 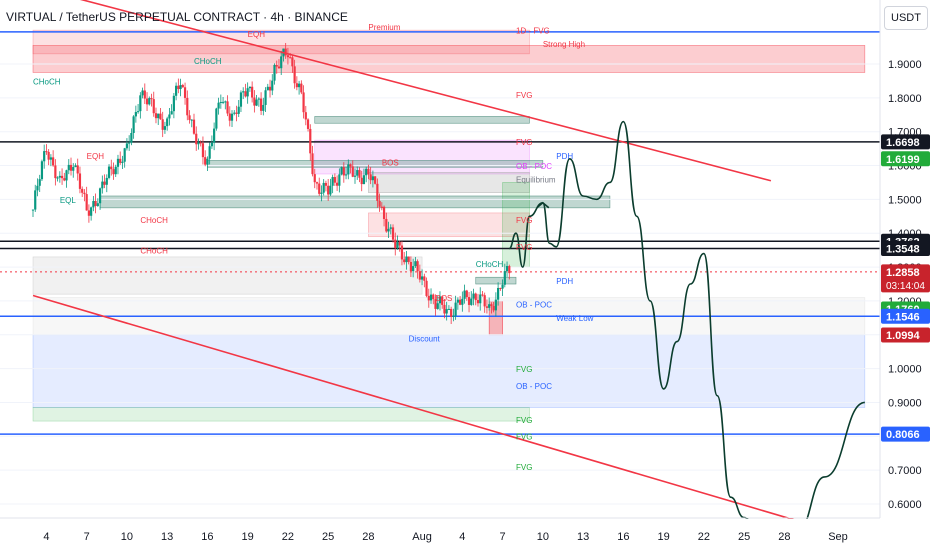 I want to click on annotation-label: BOS, so click(x=390, y=163).